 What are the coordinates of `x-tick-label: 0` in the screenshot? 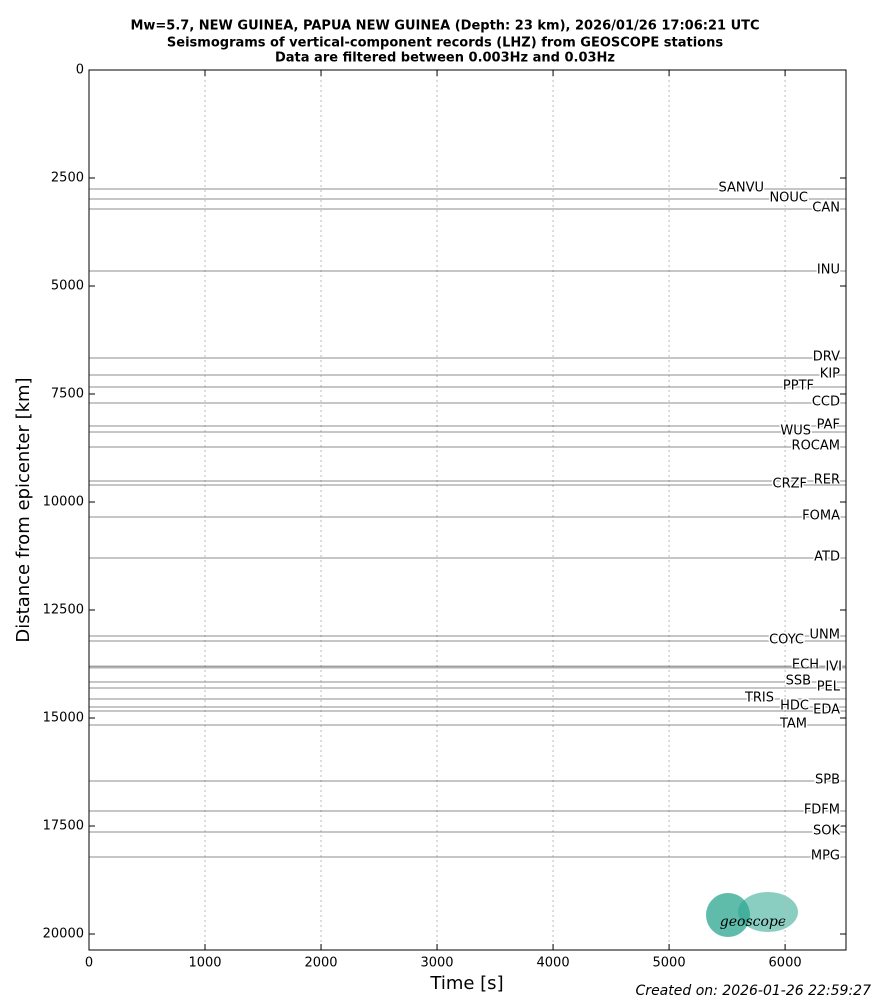 It's located at (89, 963).